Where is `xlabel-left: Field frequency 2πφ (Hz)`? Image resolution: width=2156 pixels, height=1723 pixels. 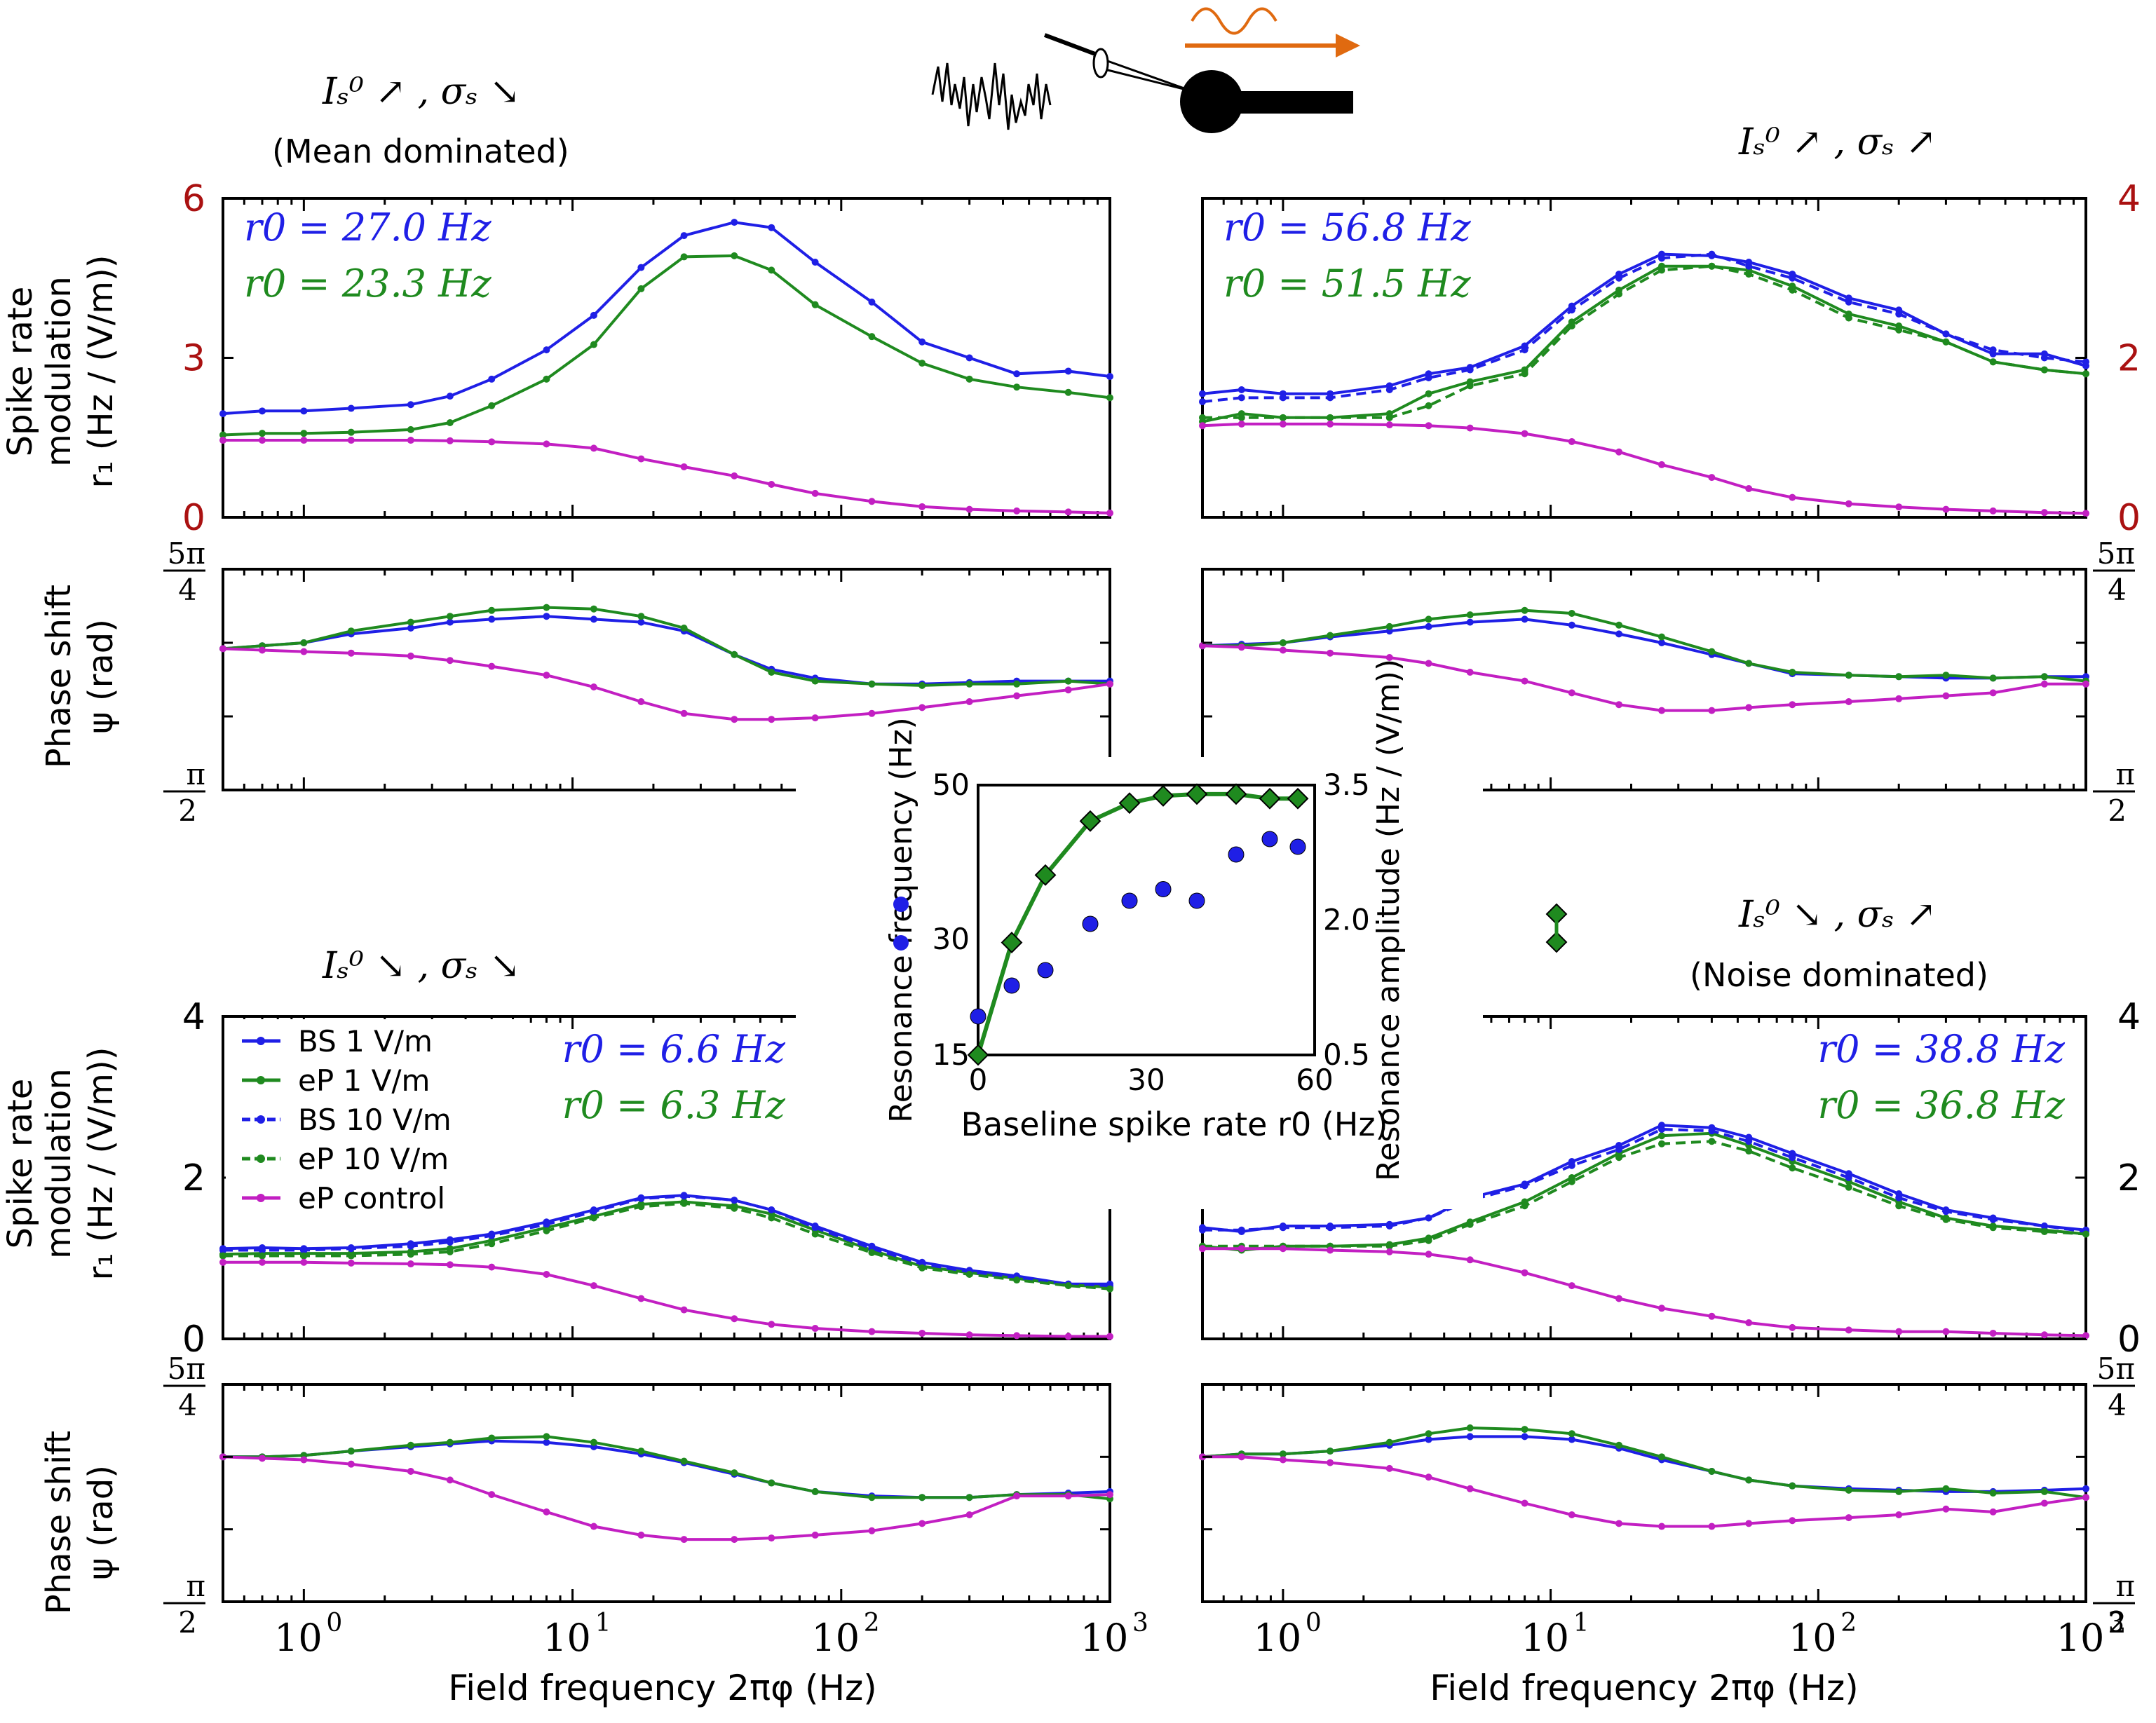 xlabel-left: Field frequency 2πφ (Hz) is located at coordinates (663, 1688).